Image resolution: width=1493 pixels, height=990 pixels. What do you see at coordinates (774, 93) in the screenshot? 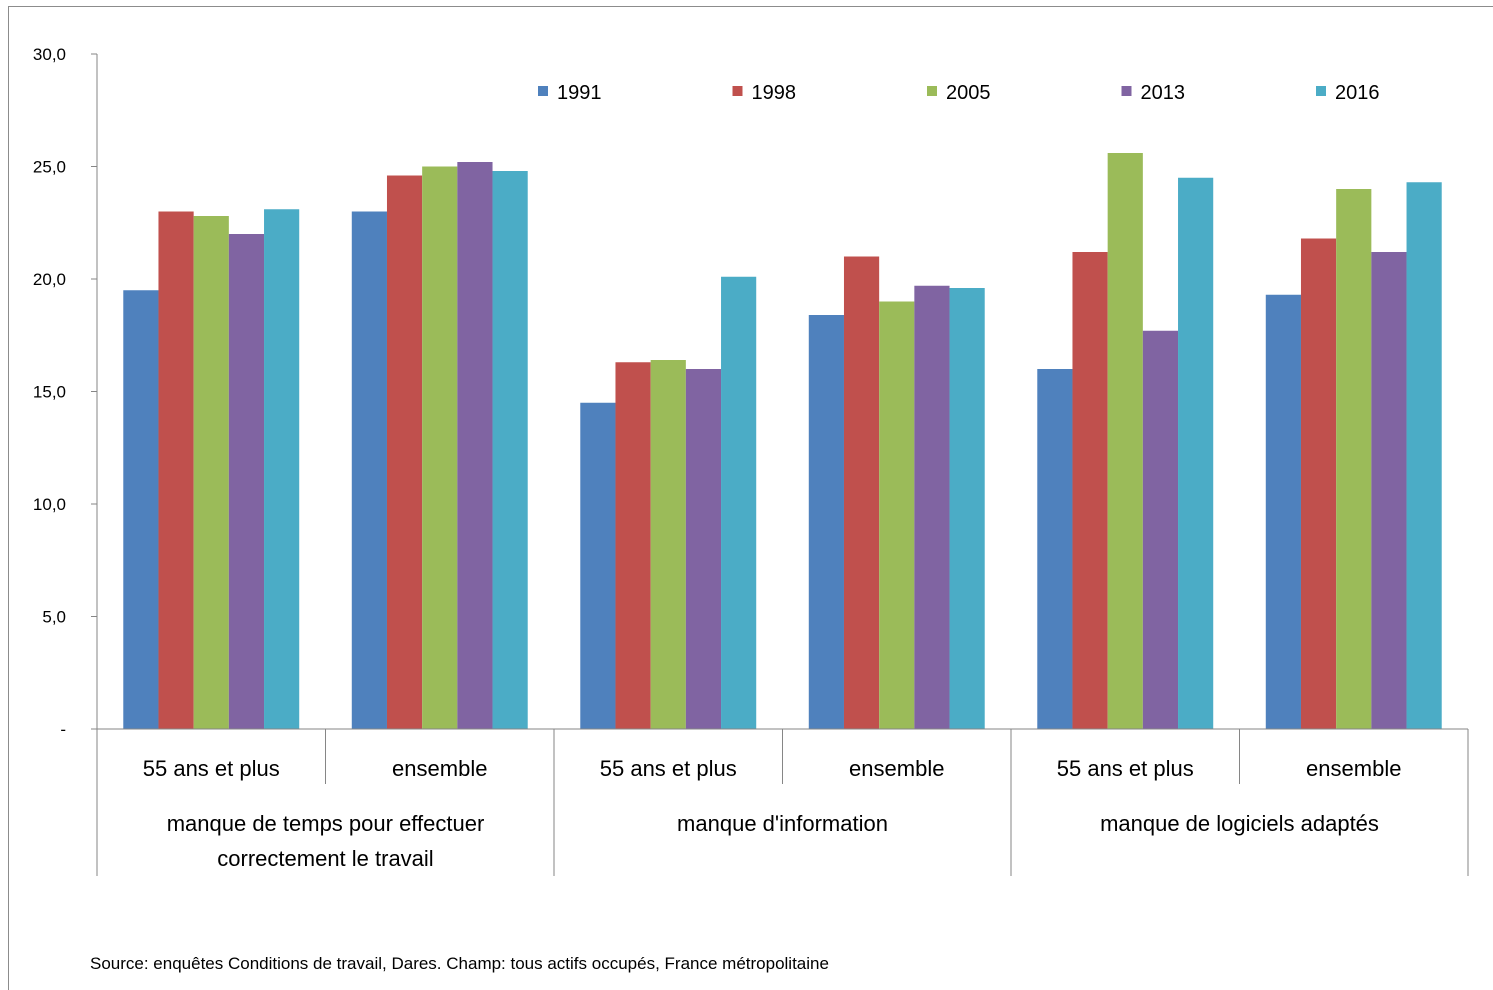
I see `legend-label: 1998` at bounding box center [774, 93].